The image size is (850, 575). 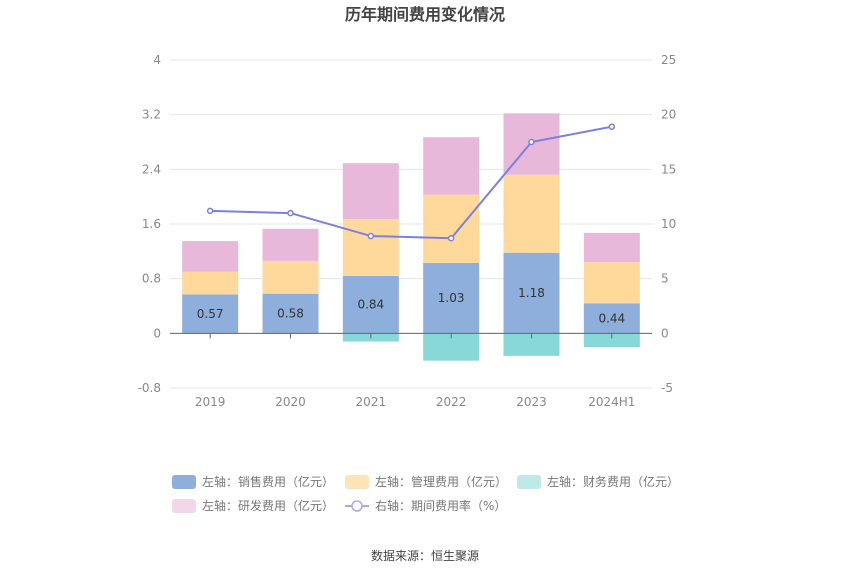 I want to click on legend-item-rate: 右轴：期间费用率（%）, so click(x=425, y=505).